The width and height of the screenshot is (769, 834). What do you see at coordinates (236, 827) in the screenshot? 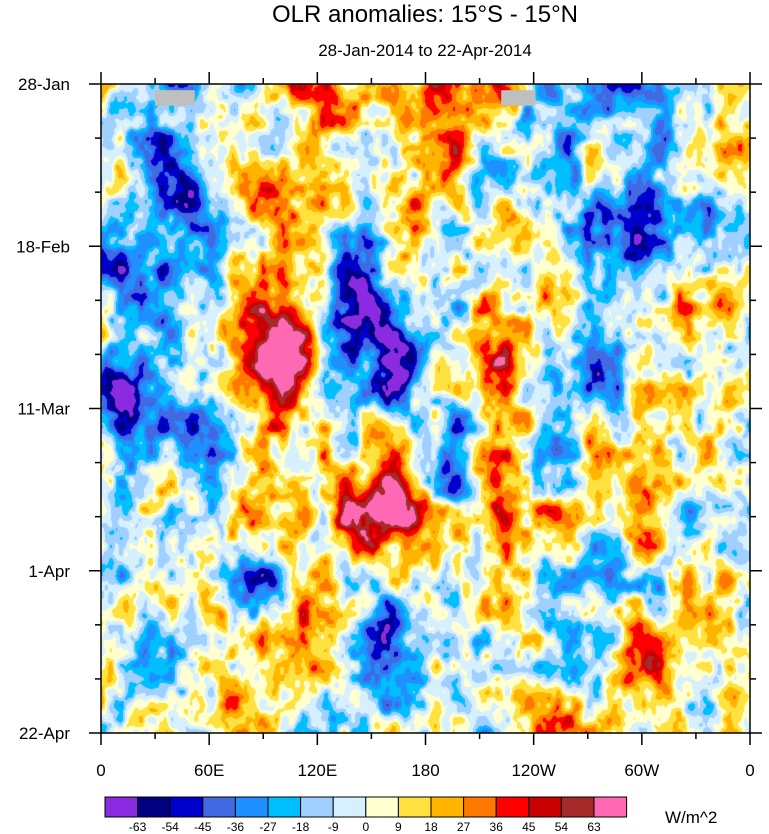
I see `colorbar-level-label: -36` at bounding box center [236, 827].